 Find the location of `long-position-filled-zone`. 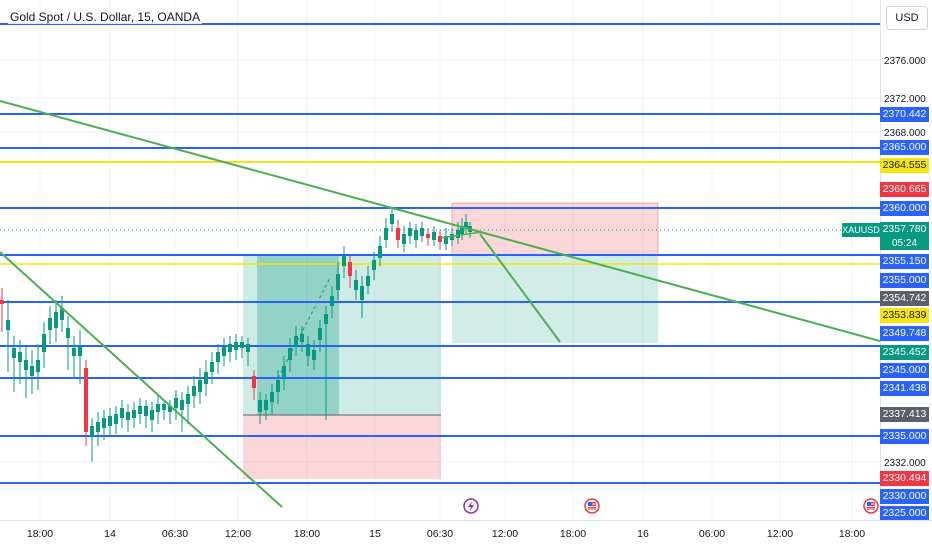

long-position-filled-zone is located at coordinates (298, 335).